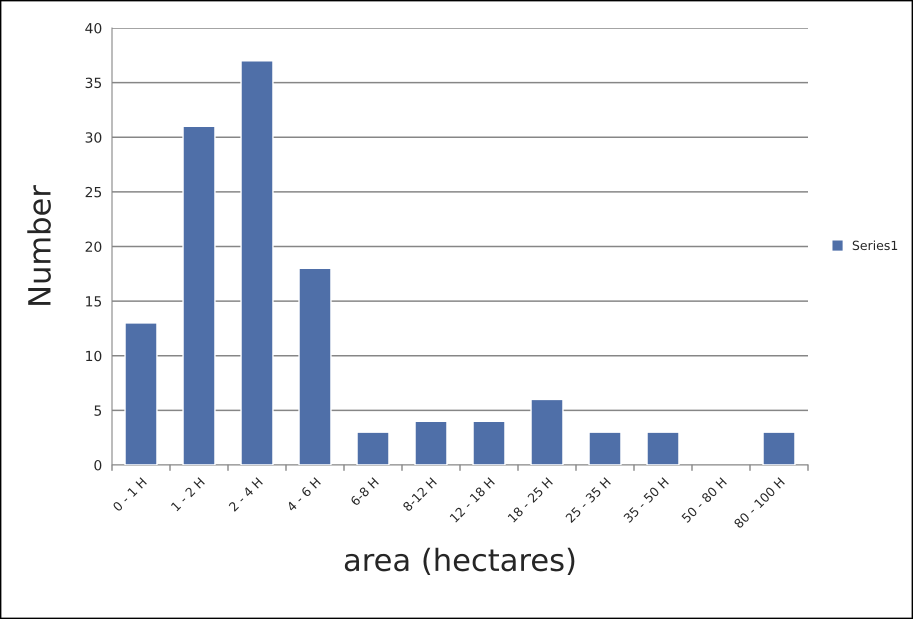 The width and height of the screenshot is (913, 619). Describe the element at coordinates (303, 494) in the screenshot. I see `x-tick-label: 4 - 6 H` at that location.